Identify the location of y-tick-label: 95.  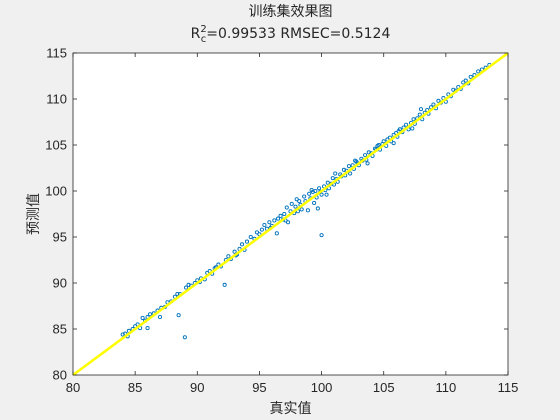
(60, 237).